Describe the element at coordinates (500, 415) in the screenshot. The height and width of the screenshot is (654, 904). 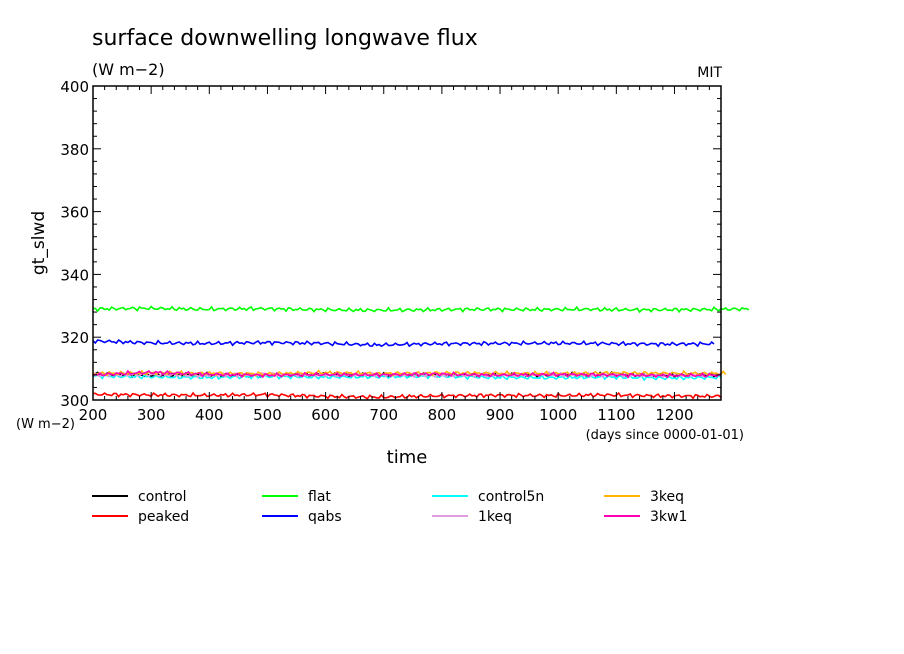
I see `x-tick-label: 900` at that location.